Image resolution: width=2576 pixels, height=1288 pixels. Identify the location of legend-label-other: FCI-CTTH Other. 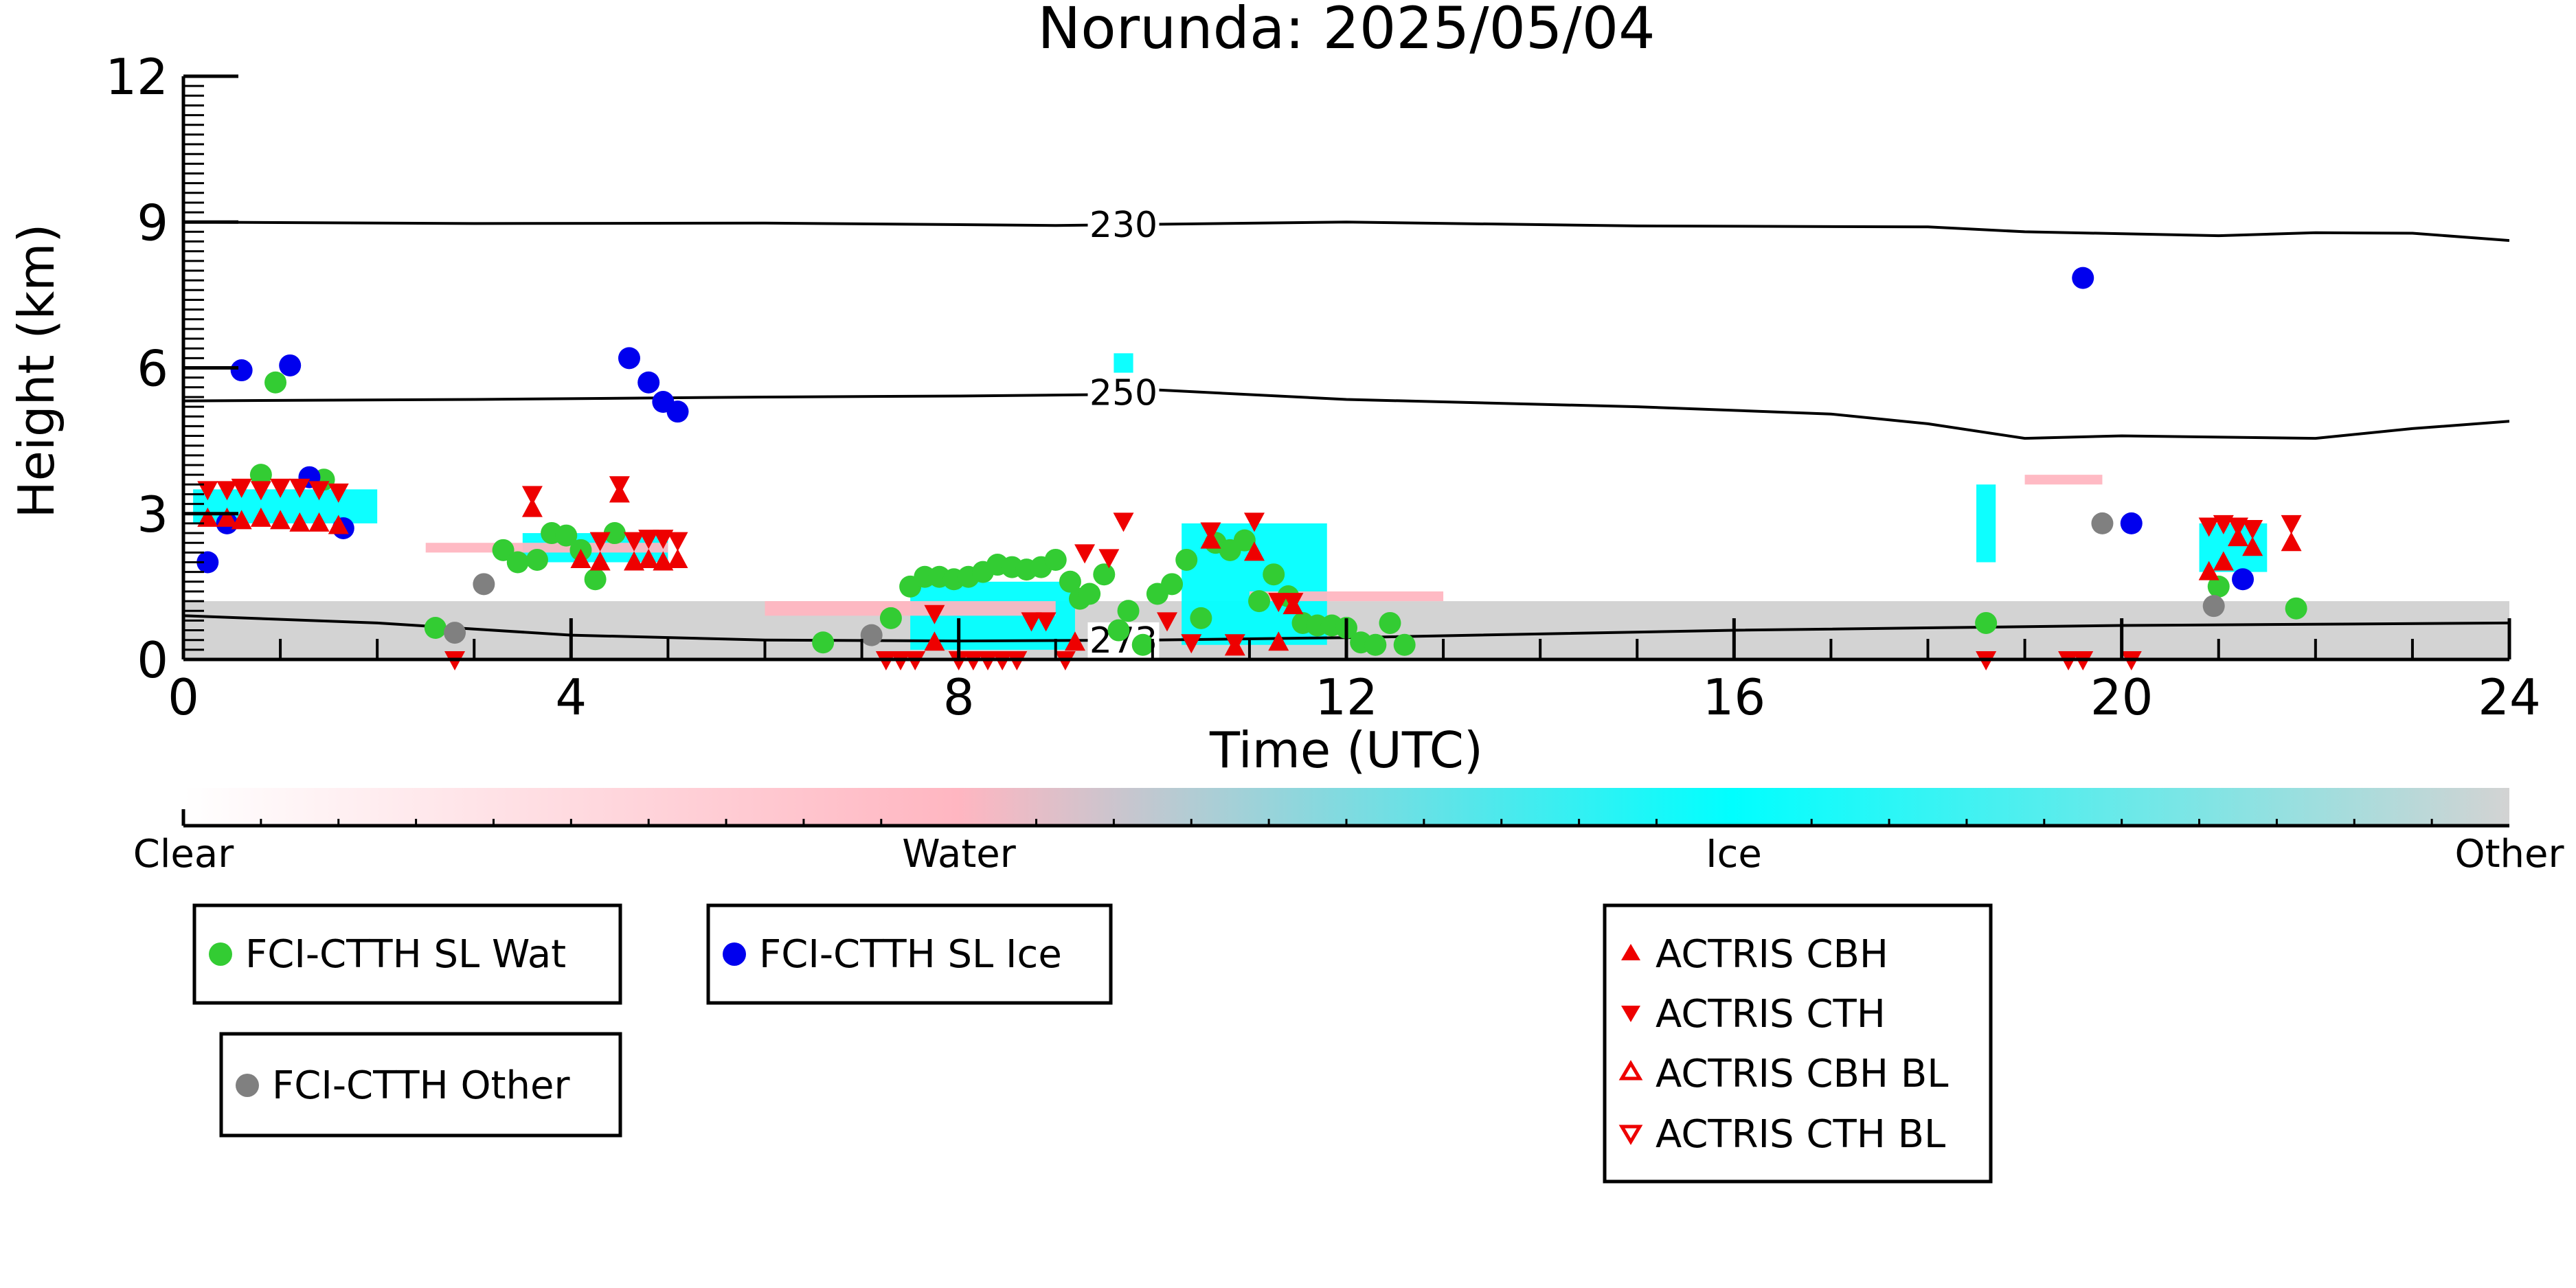
(421, 1085).